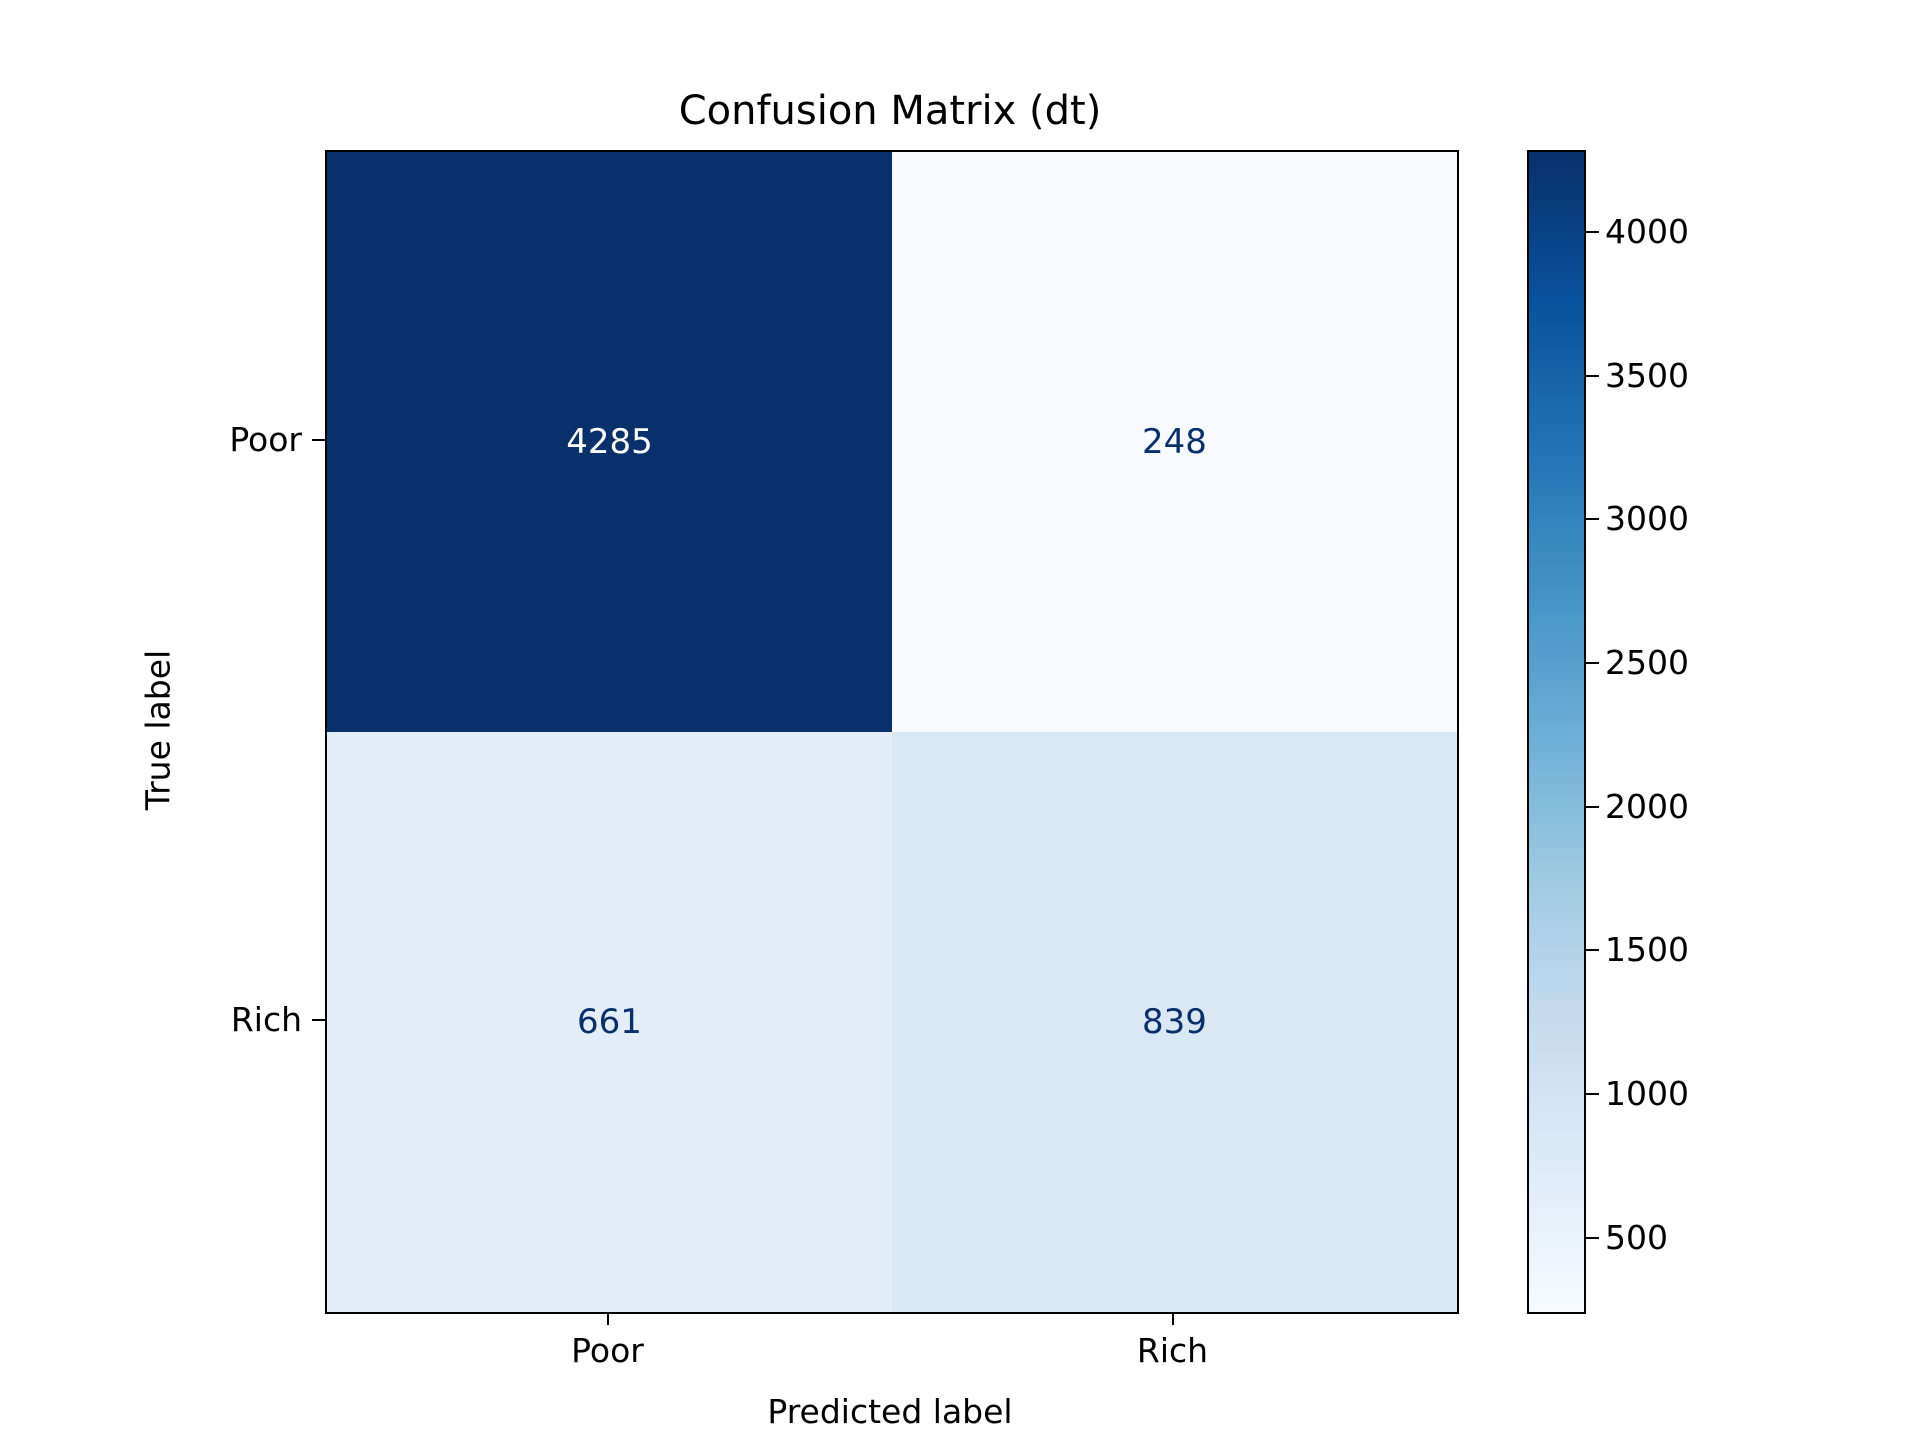 Image resolution: width=1920 pixels, height=1440 pixels. Describe the element at coordinates (265, 439) in the screenshot. I see `y-tick-label-Poor: Poor` at that location.